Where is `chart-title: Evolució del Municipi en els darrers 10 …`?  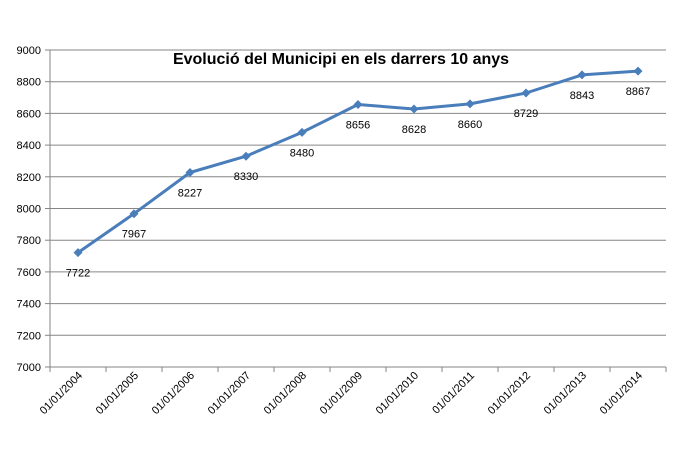
chart-title: Evolució del Municipi en els darrers 10 … is located at coordinates (341, 59).